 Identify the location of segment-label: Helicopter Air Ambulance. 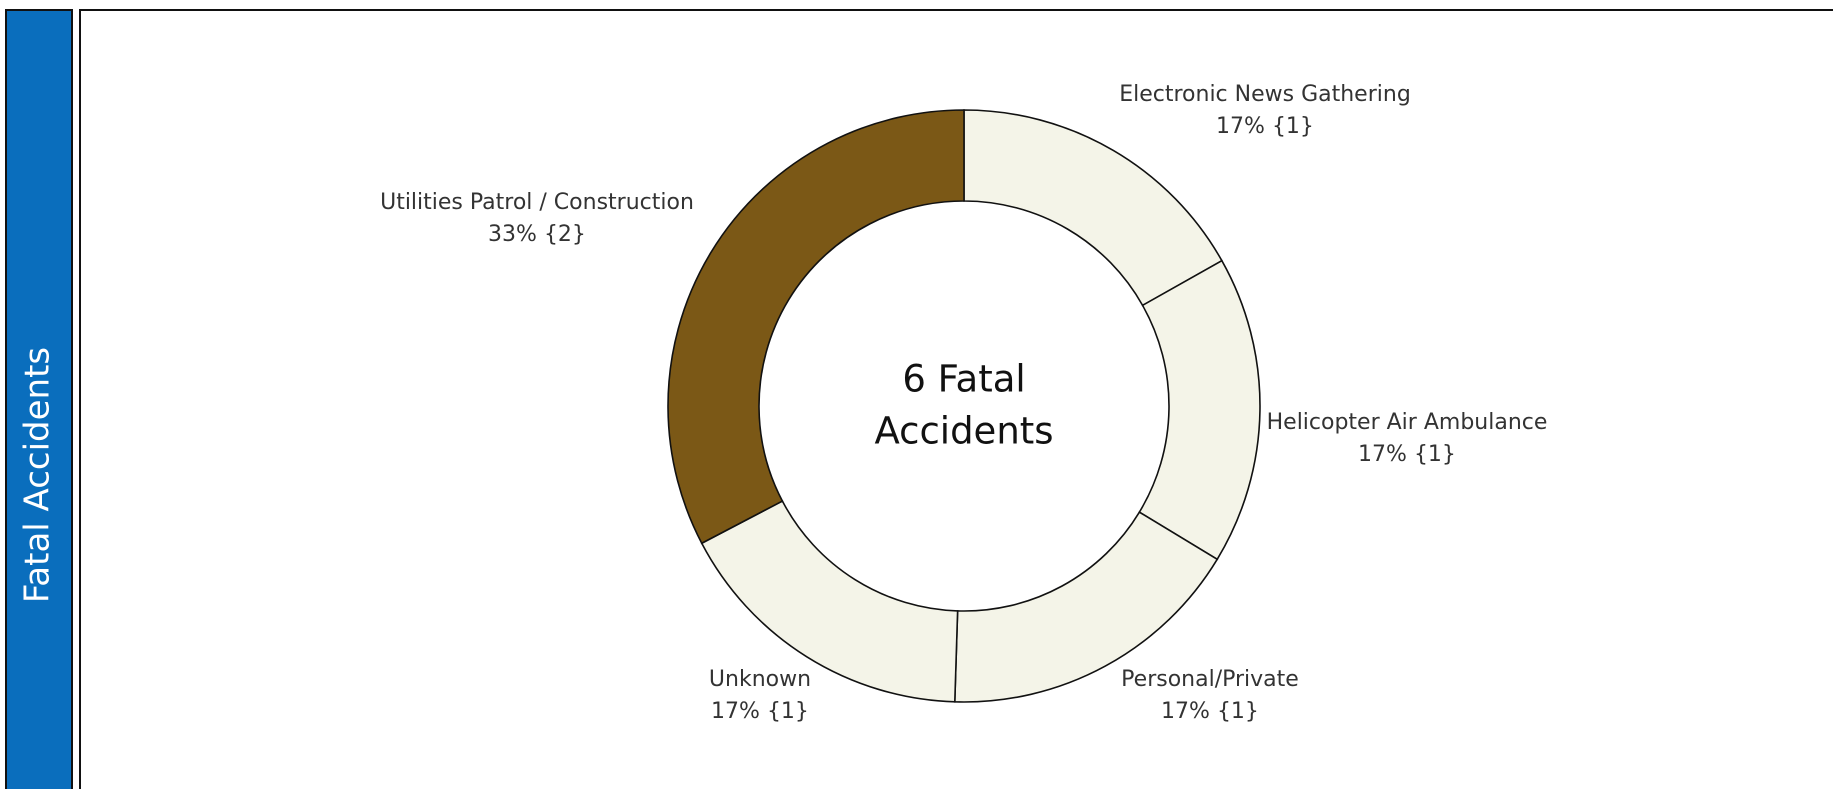
(1407, 422).